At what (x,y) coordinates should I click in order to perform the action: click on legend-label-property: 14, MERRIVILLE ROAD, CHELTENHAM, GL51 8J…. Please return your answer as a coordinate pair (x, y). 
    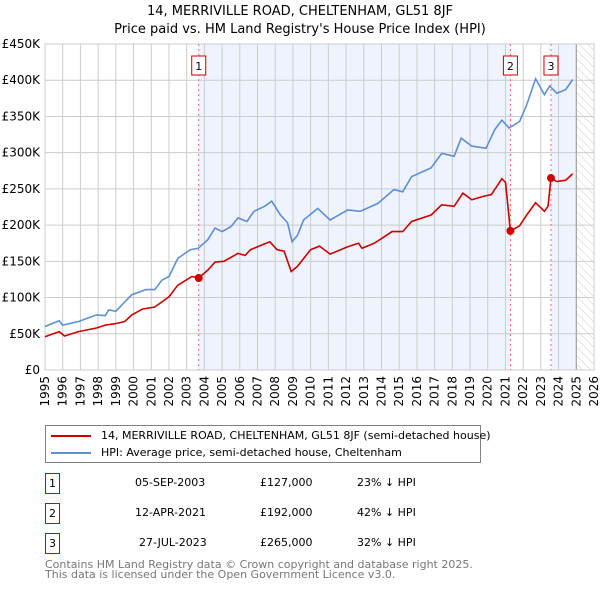
    Looking at the image, I should click on (296, 435).